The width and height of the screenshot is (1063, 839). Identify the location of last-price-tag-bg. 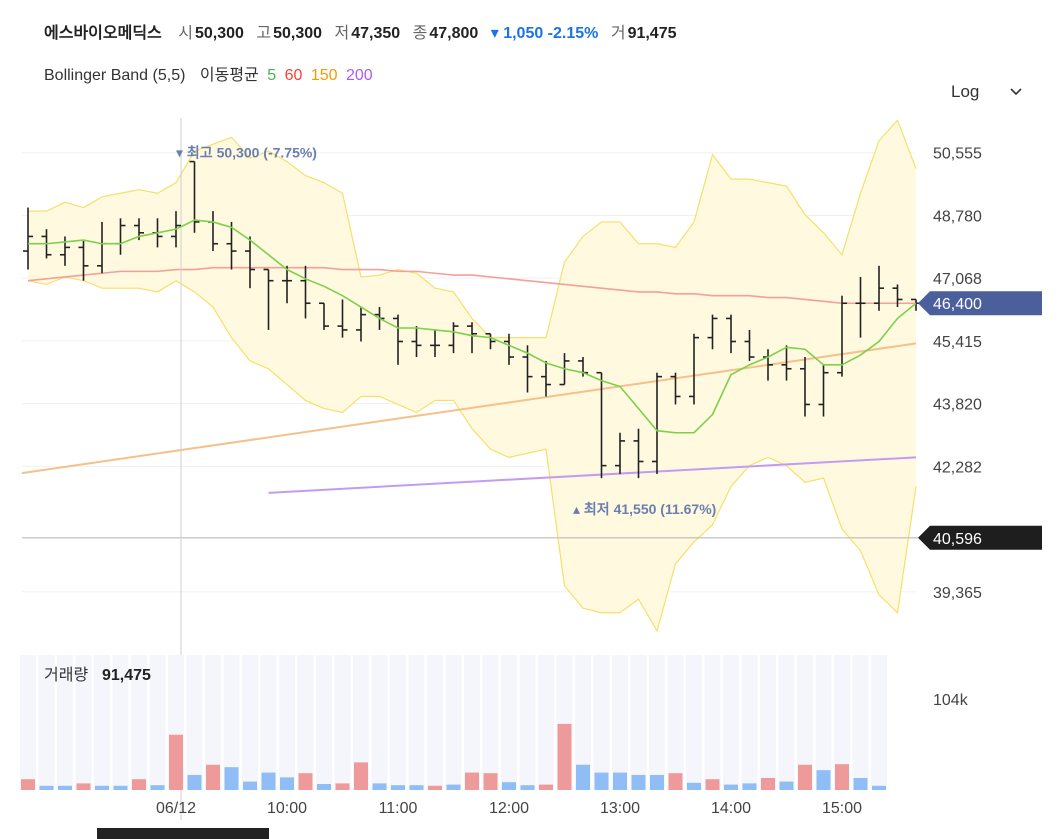
(980, 303).